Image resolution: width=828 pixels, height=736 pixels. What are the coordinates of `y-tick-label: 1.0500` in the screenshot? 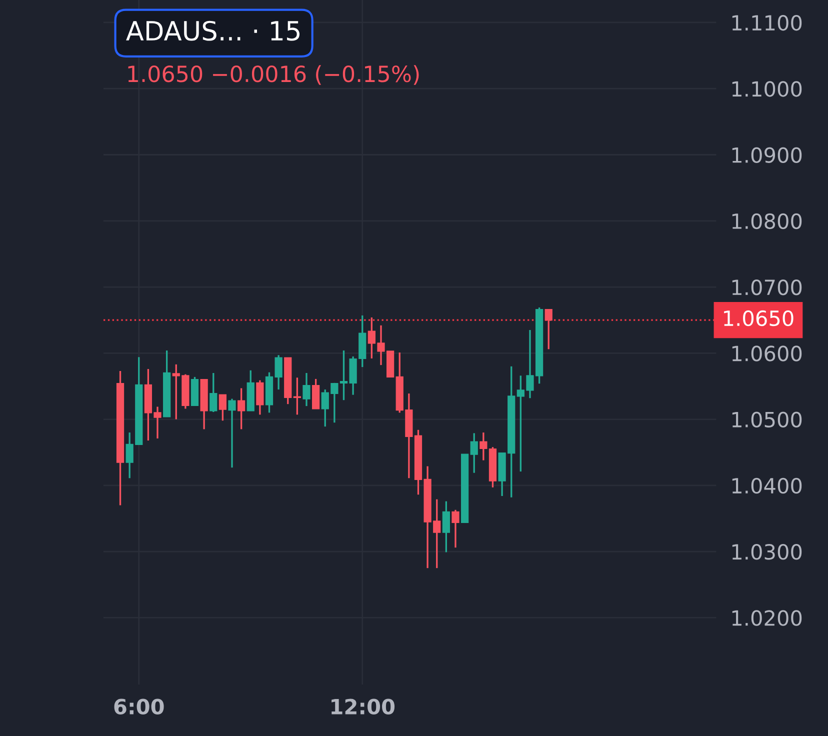 It's located at (767, 420).